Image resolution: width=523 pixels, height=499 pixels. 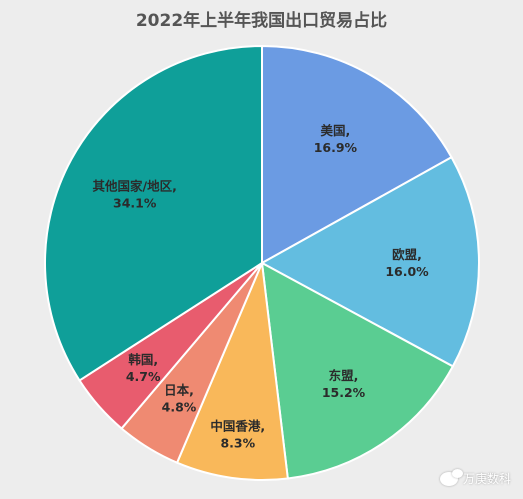 What do you see at coordinates (336, 139) in the screenshot?
I see `slice-label-0: 美国, 16.9%` at bounding box center [336, 139].